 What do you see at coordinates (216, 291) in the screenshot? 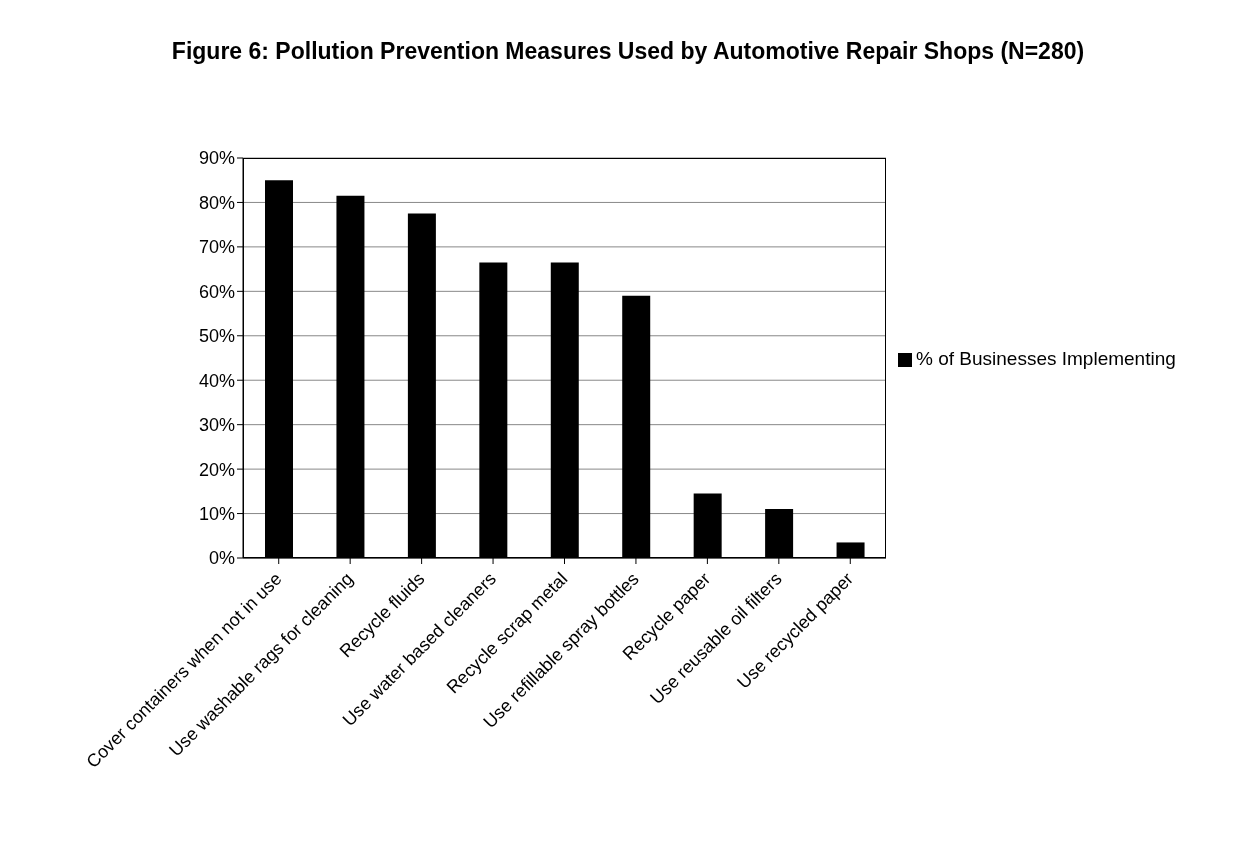
I see `y-tick-label: 60%` at bounding box center [216, 291].